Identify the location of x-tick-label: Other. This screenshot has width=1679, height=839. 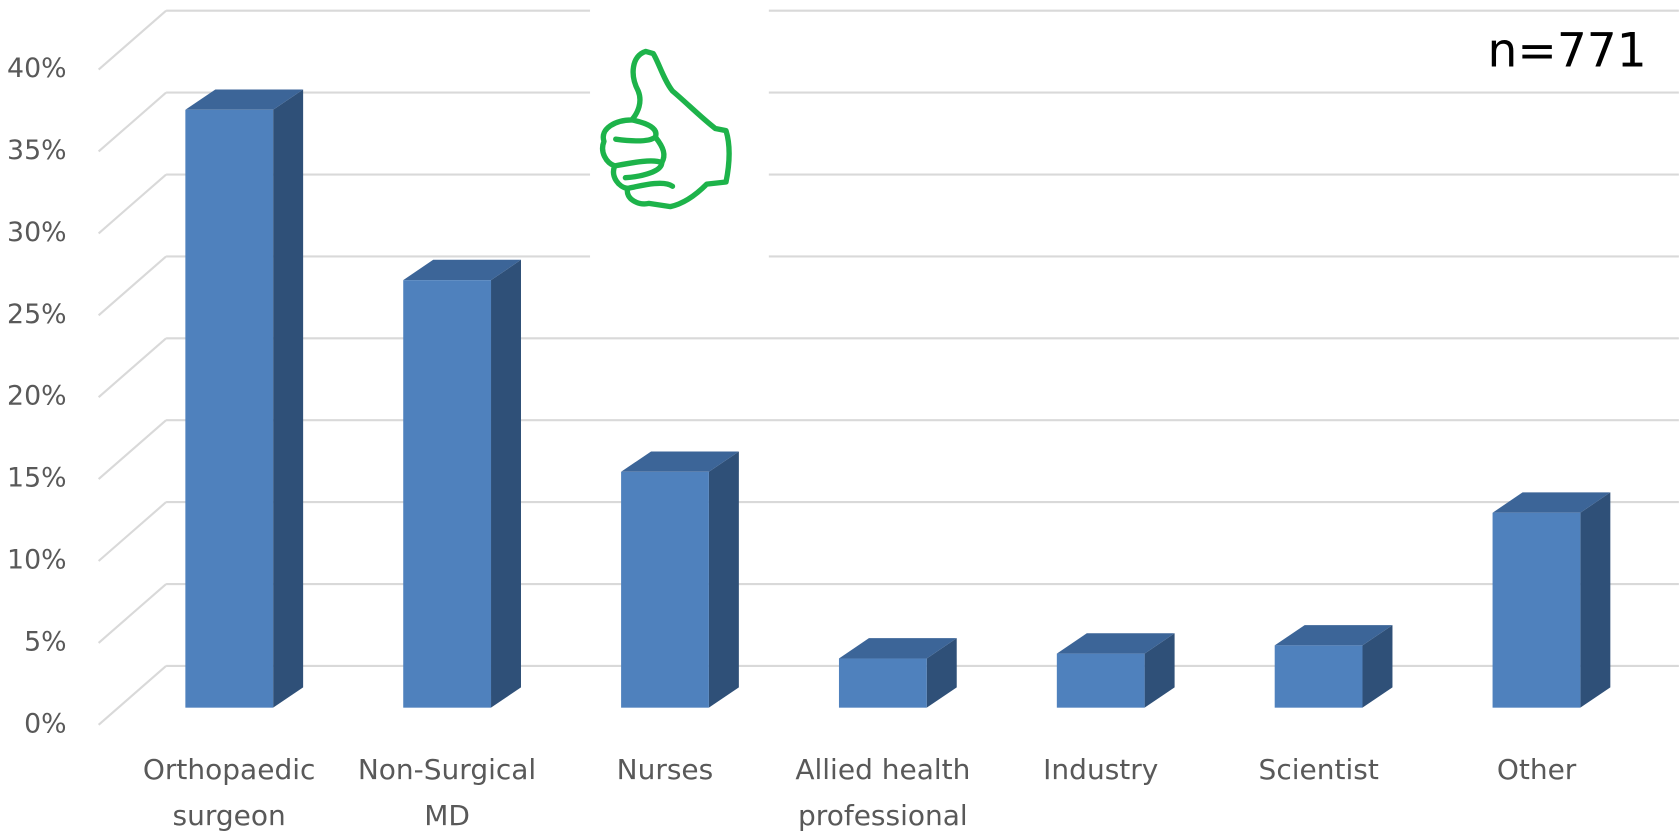
(1536, 770).